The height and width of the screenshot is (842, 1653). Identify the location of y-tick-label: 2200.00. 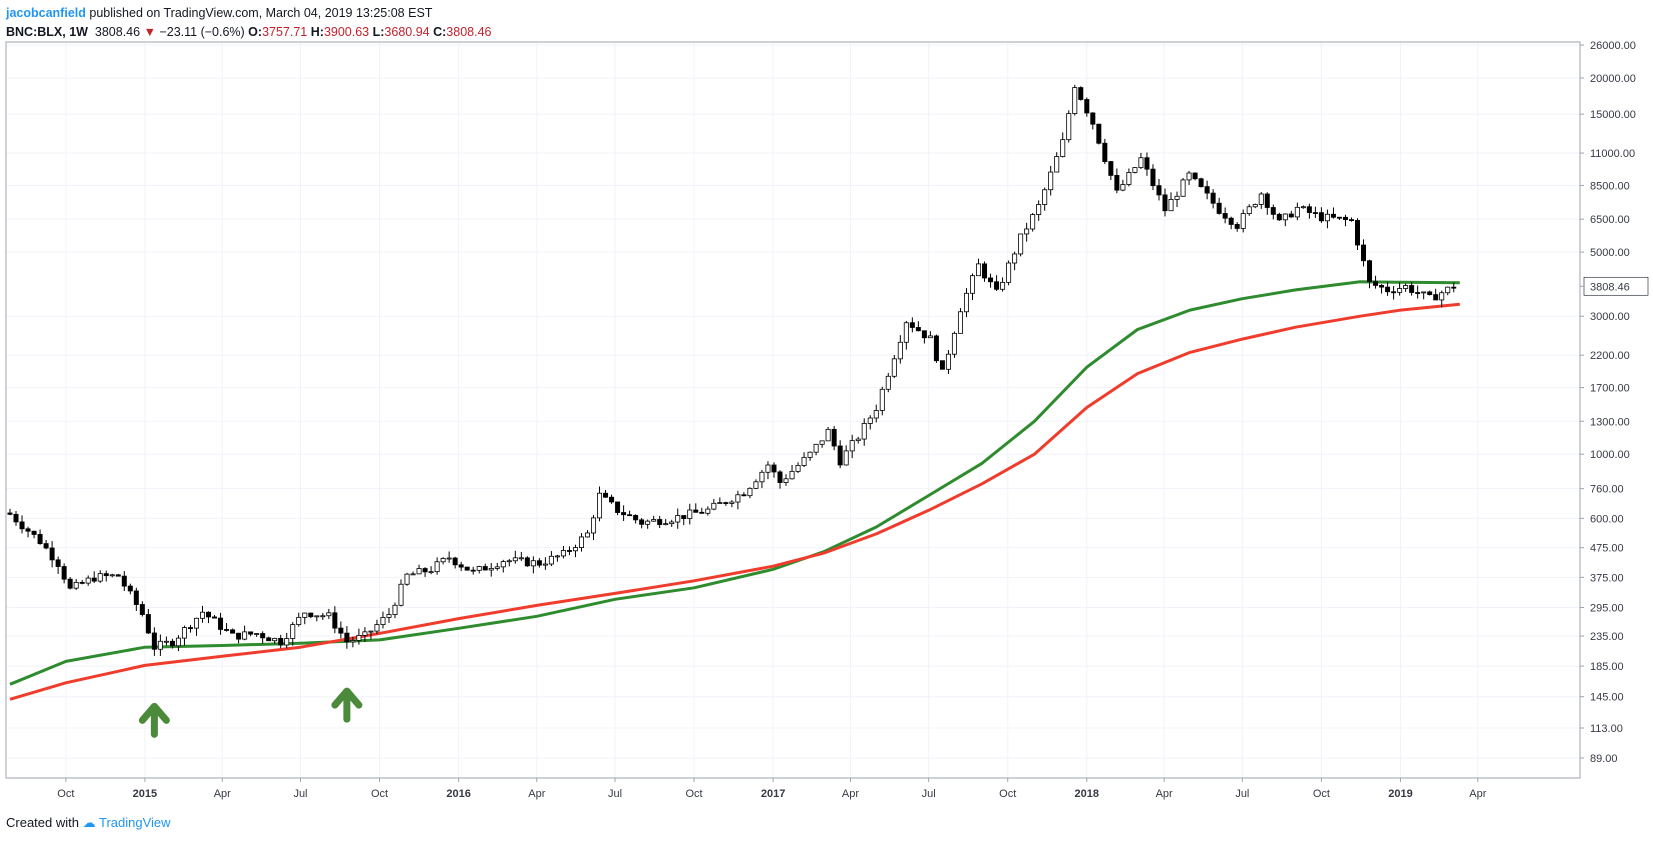
(1610, 356).